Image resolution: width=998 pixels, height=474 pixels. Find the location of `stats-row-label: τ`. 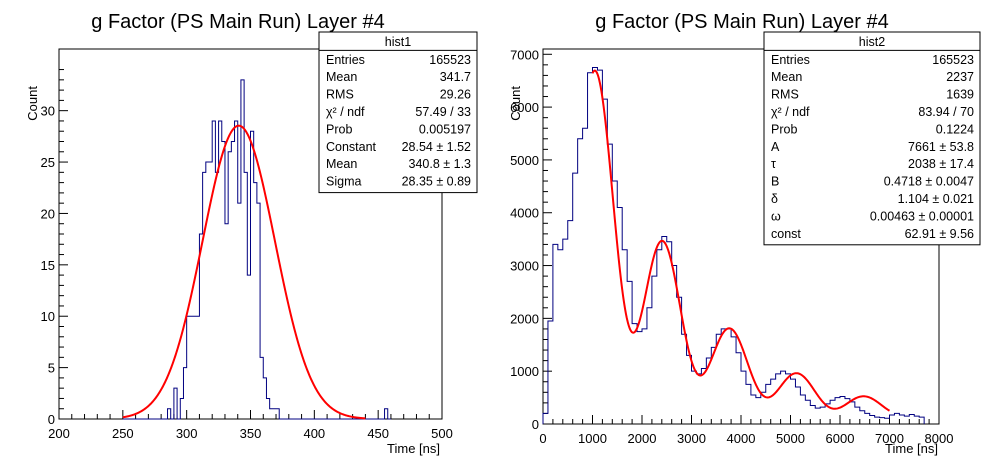

stats-row-label: τ is located at coordinates (773, 164).